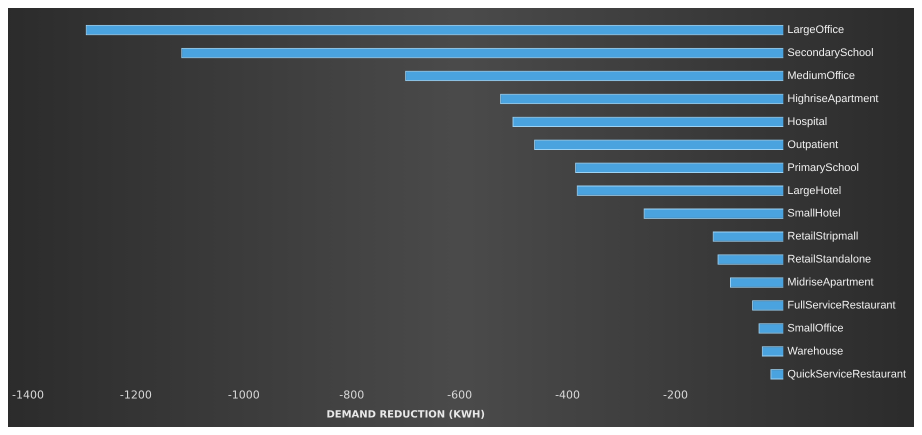  I want to click on y-tick-label: Outpatient, so click(812, 144).